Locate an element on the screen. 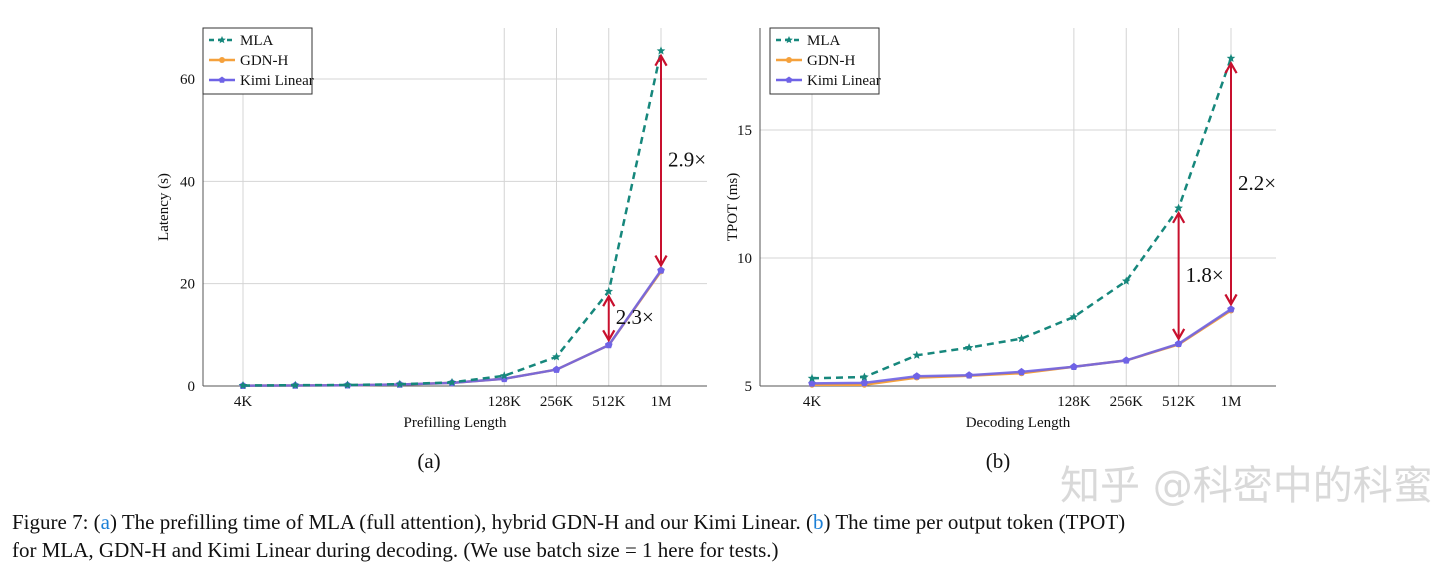 The width and height of the screenshot is (1440, 571). y-tick-label: 5 is located at coordinates (749, 387).